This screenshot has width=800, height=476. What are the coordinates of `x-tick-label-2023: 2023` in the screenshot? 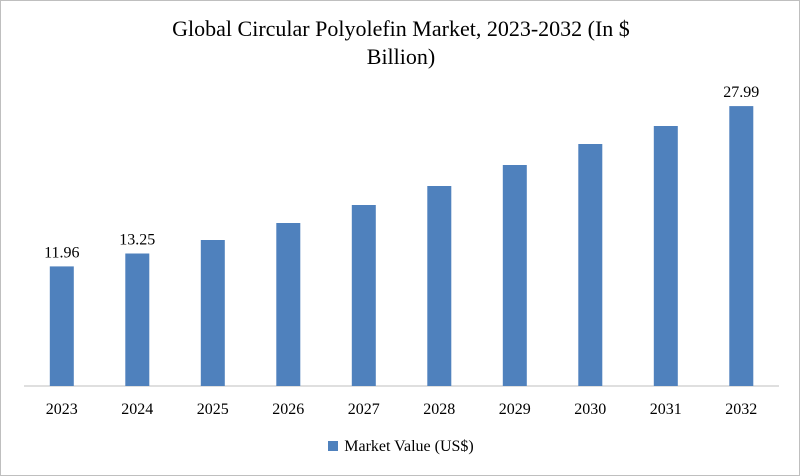 It's located at (62, 409).